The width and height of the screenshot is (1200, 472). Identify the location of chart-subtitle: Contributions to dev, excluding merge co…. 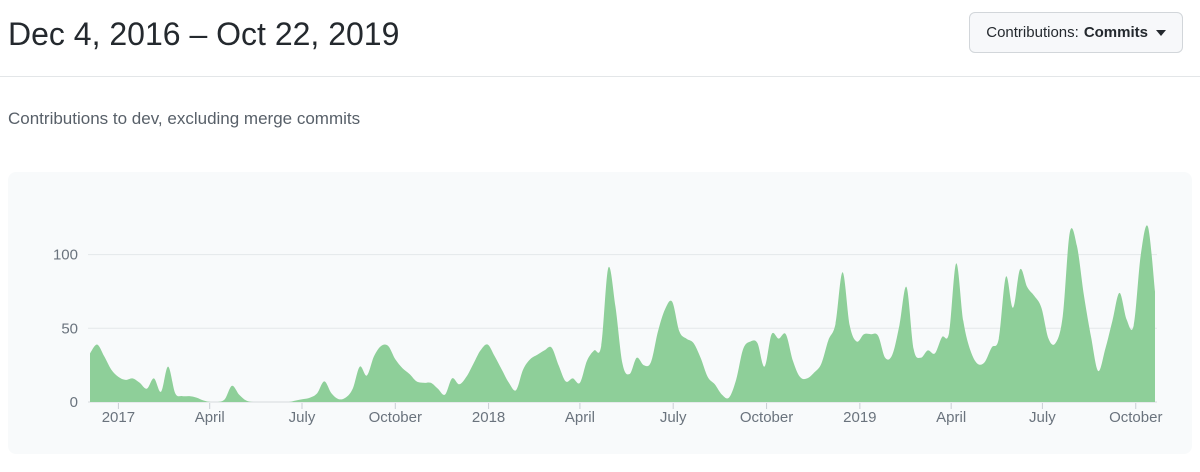
(184, 118).